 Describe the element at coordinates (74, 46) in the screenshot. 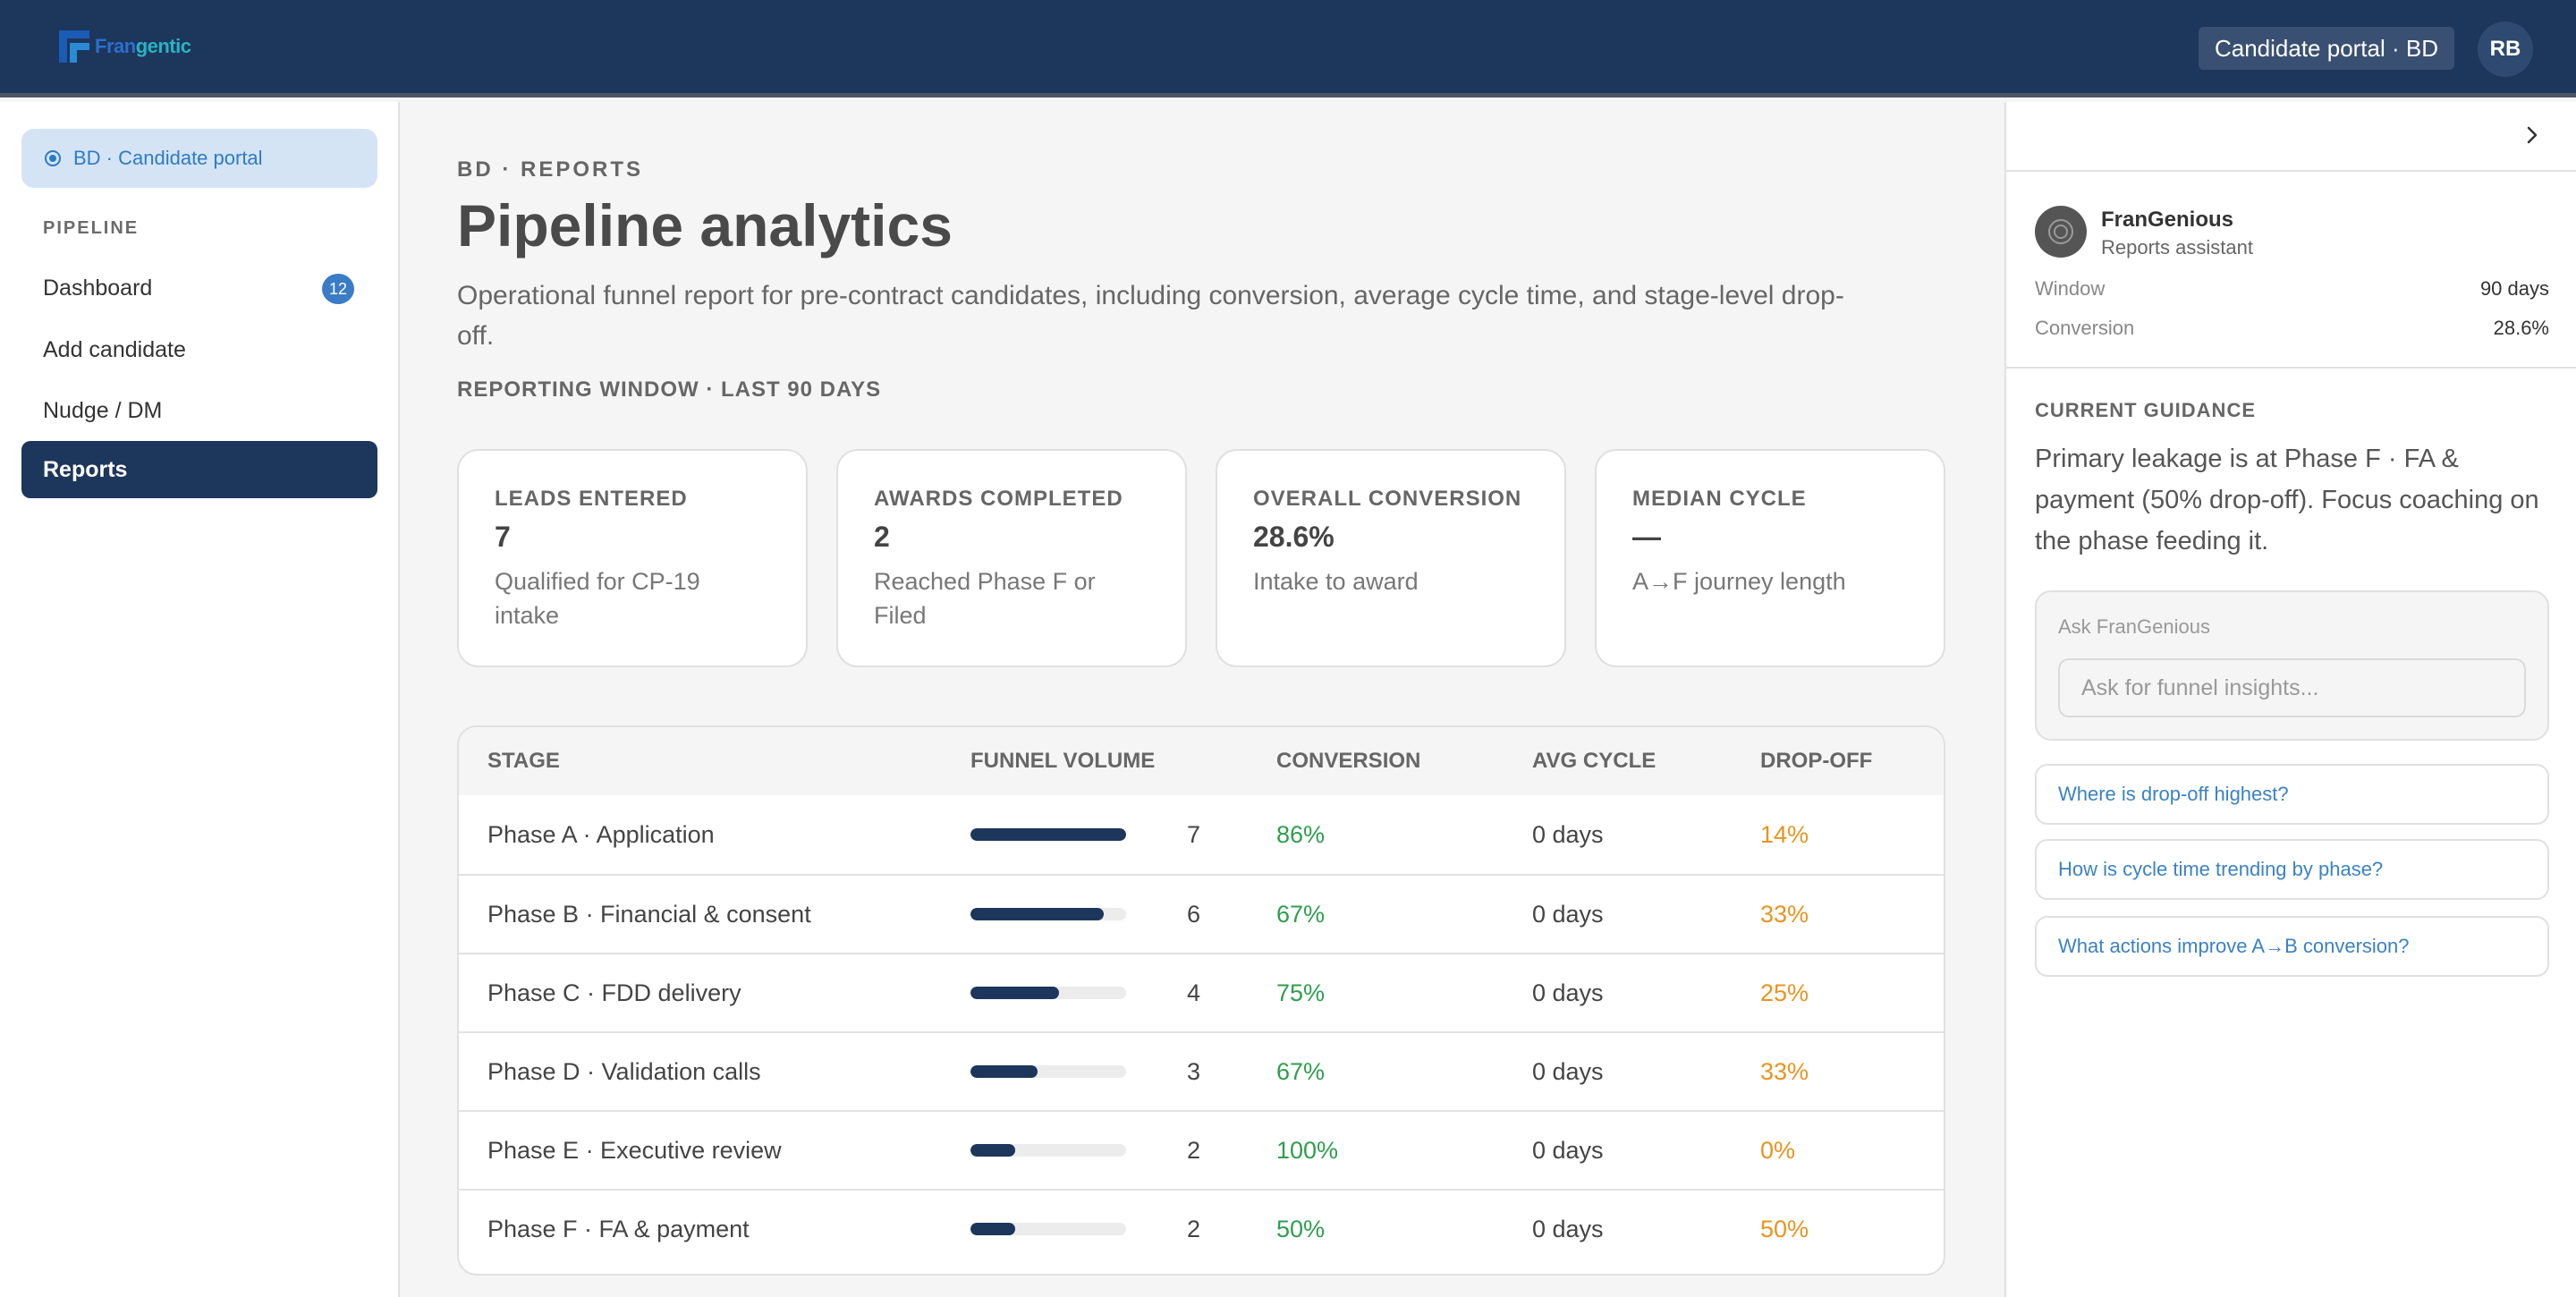

I see `logo-icon` at that location.